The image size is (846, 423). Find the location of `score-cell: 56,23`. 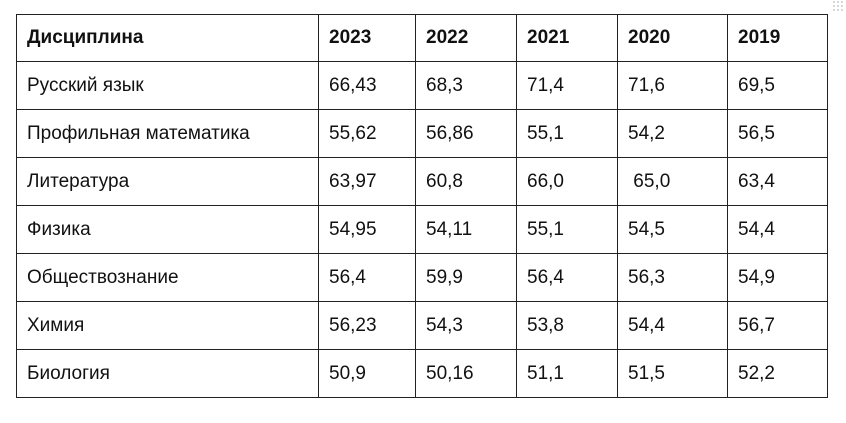

score-cell: 56,23 is located at coordinates (367, 325).